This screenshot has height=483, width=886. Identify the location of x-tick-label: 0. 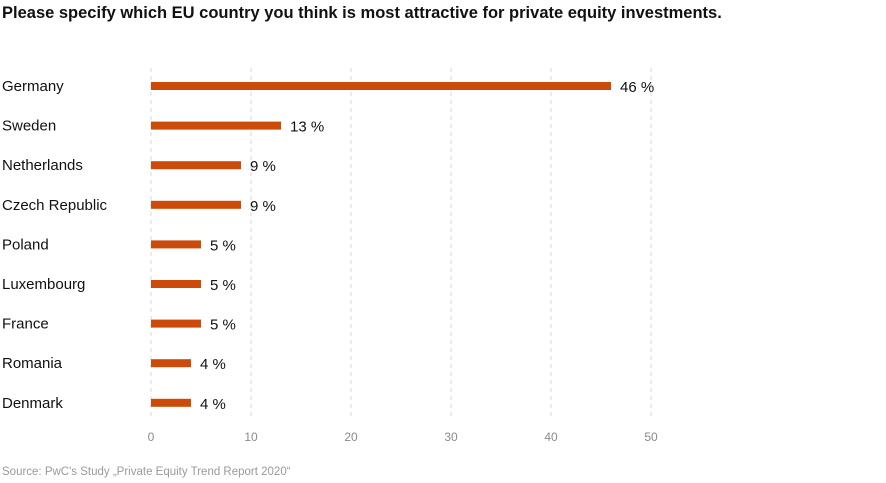
(151, 437).